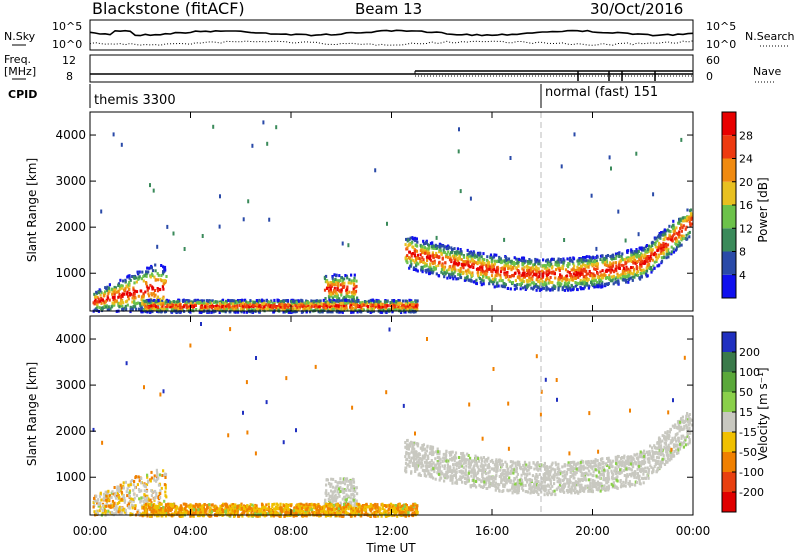  I want to click on freq-panel: Freq. [MHz] 12 8 60 0 Nave, so click(392, 68).